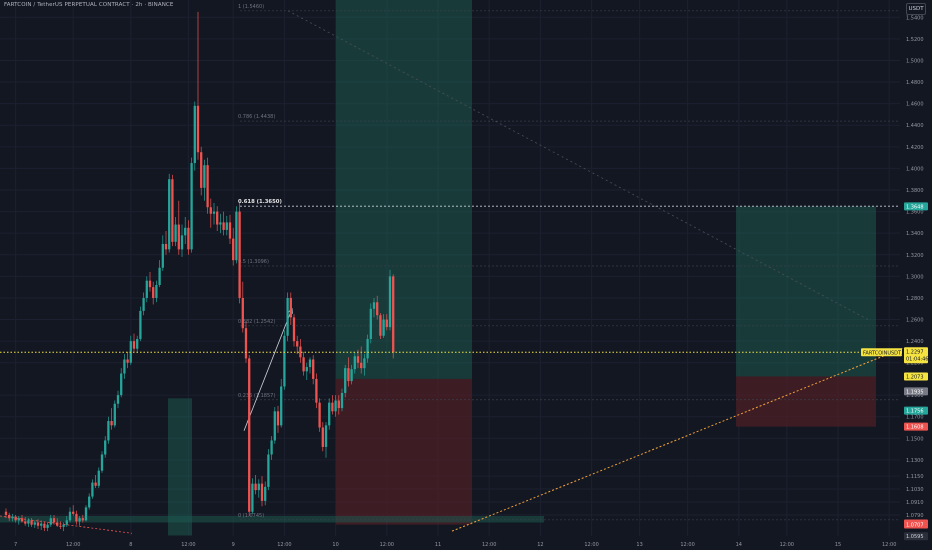 Image resolution: width=932 pixels, height=550 pixels. What do you see at coordinates (256, 117) in the screenshot?
I see `fib-label: 0.786 (1.4438)` at bounding box center [256, 117].